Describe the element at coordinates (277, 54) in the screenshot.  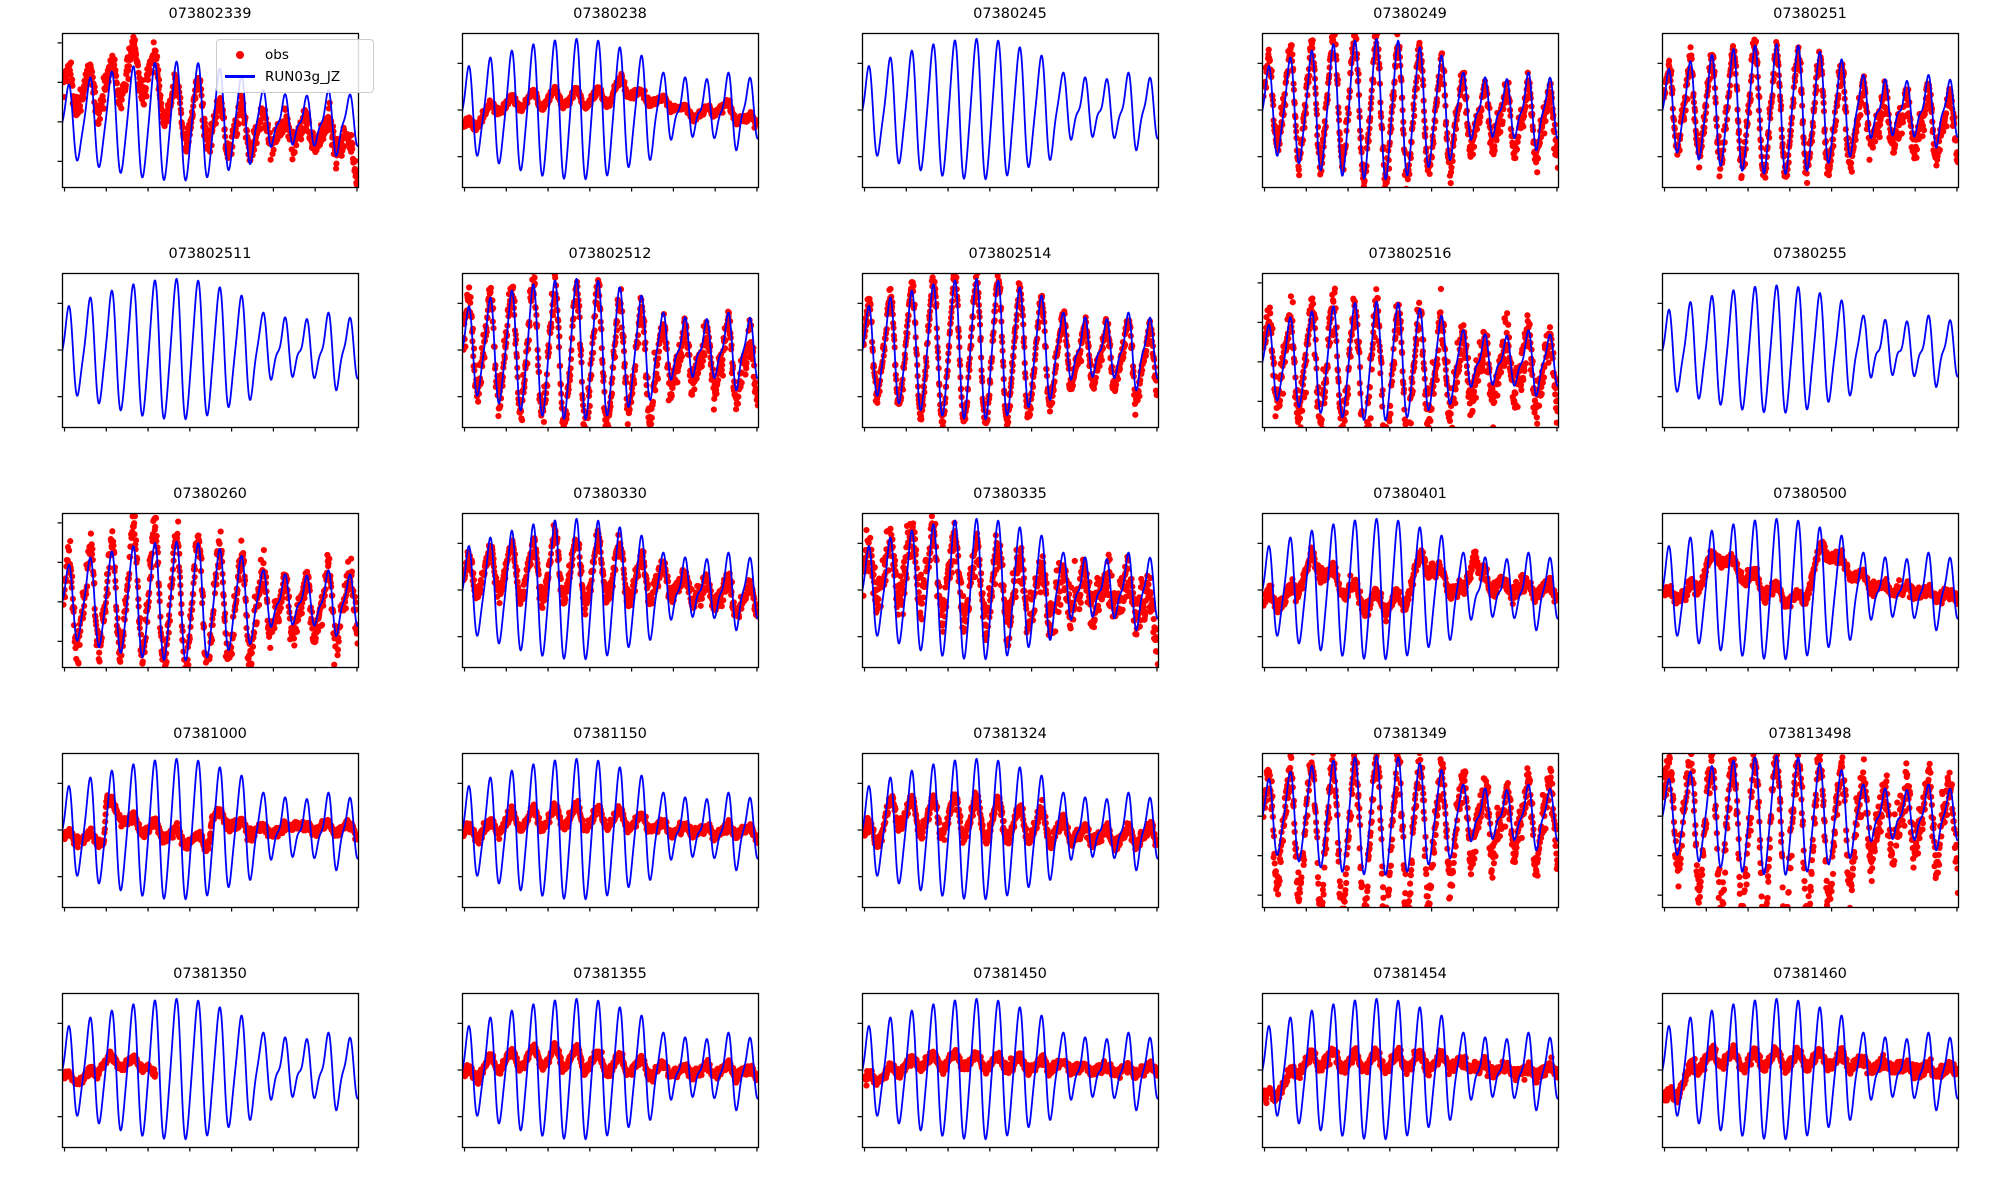
I see `legend-label-obs: obs` at that location.